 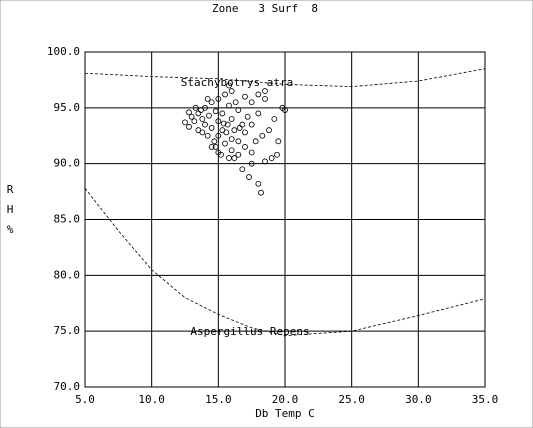 I want to click on y-axis-label: %, so click(x=10, y=229).